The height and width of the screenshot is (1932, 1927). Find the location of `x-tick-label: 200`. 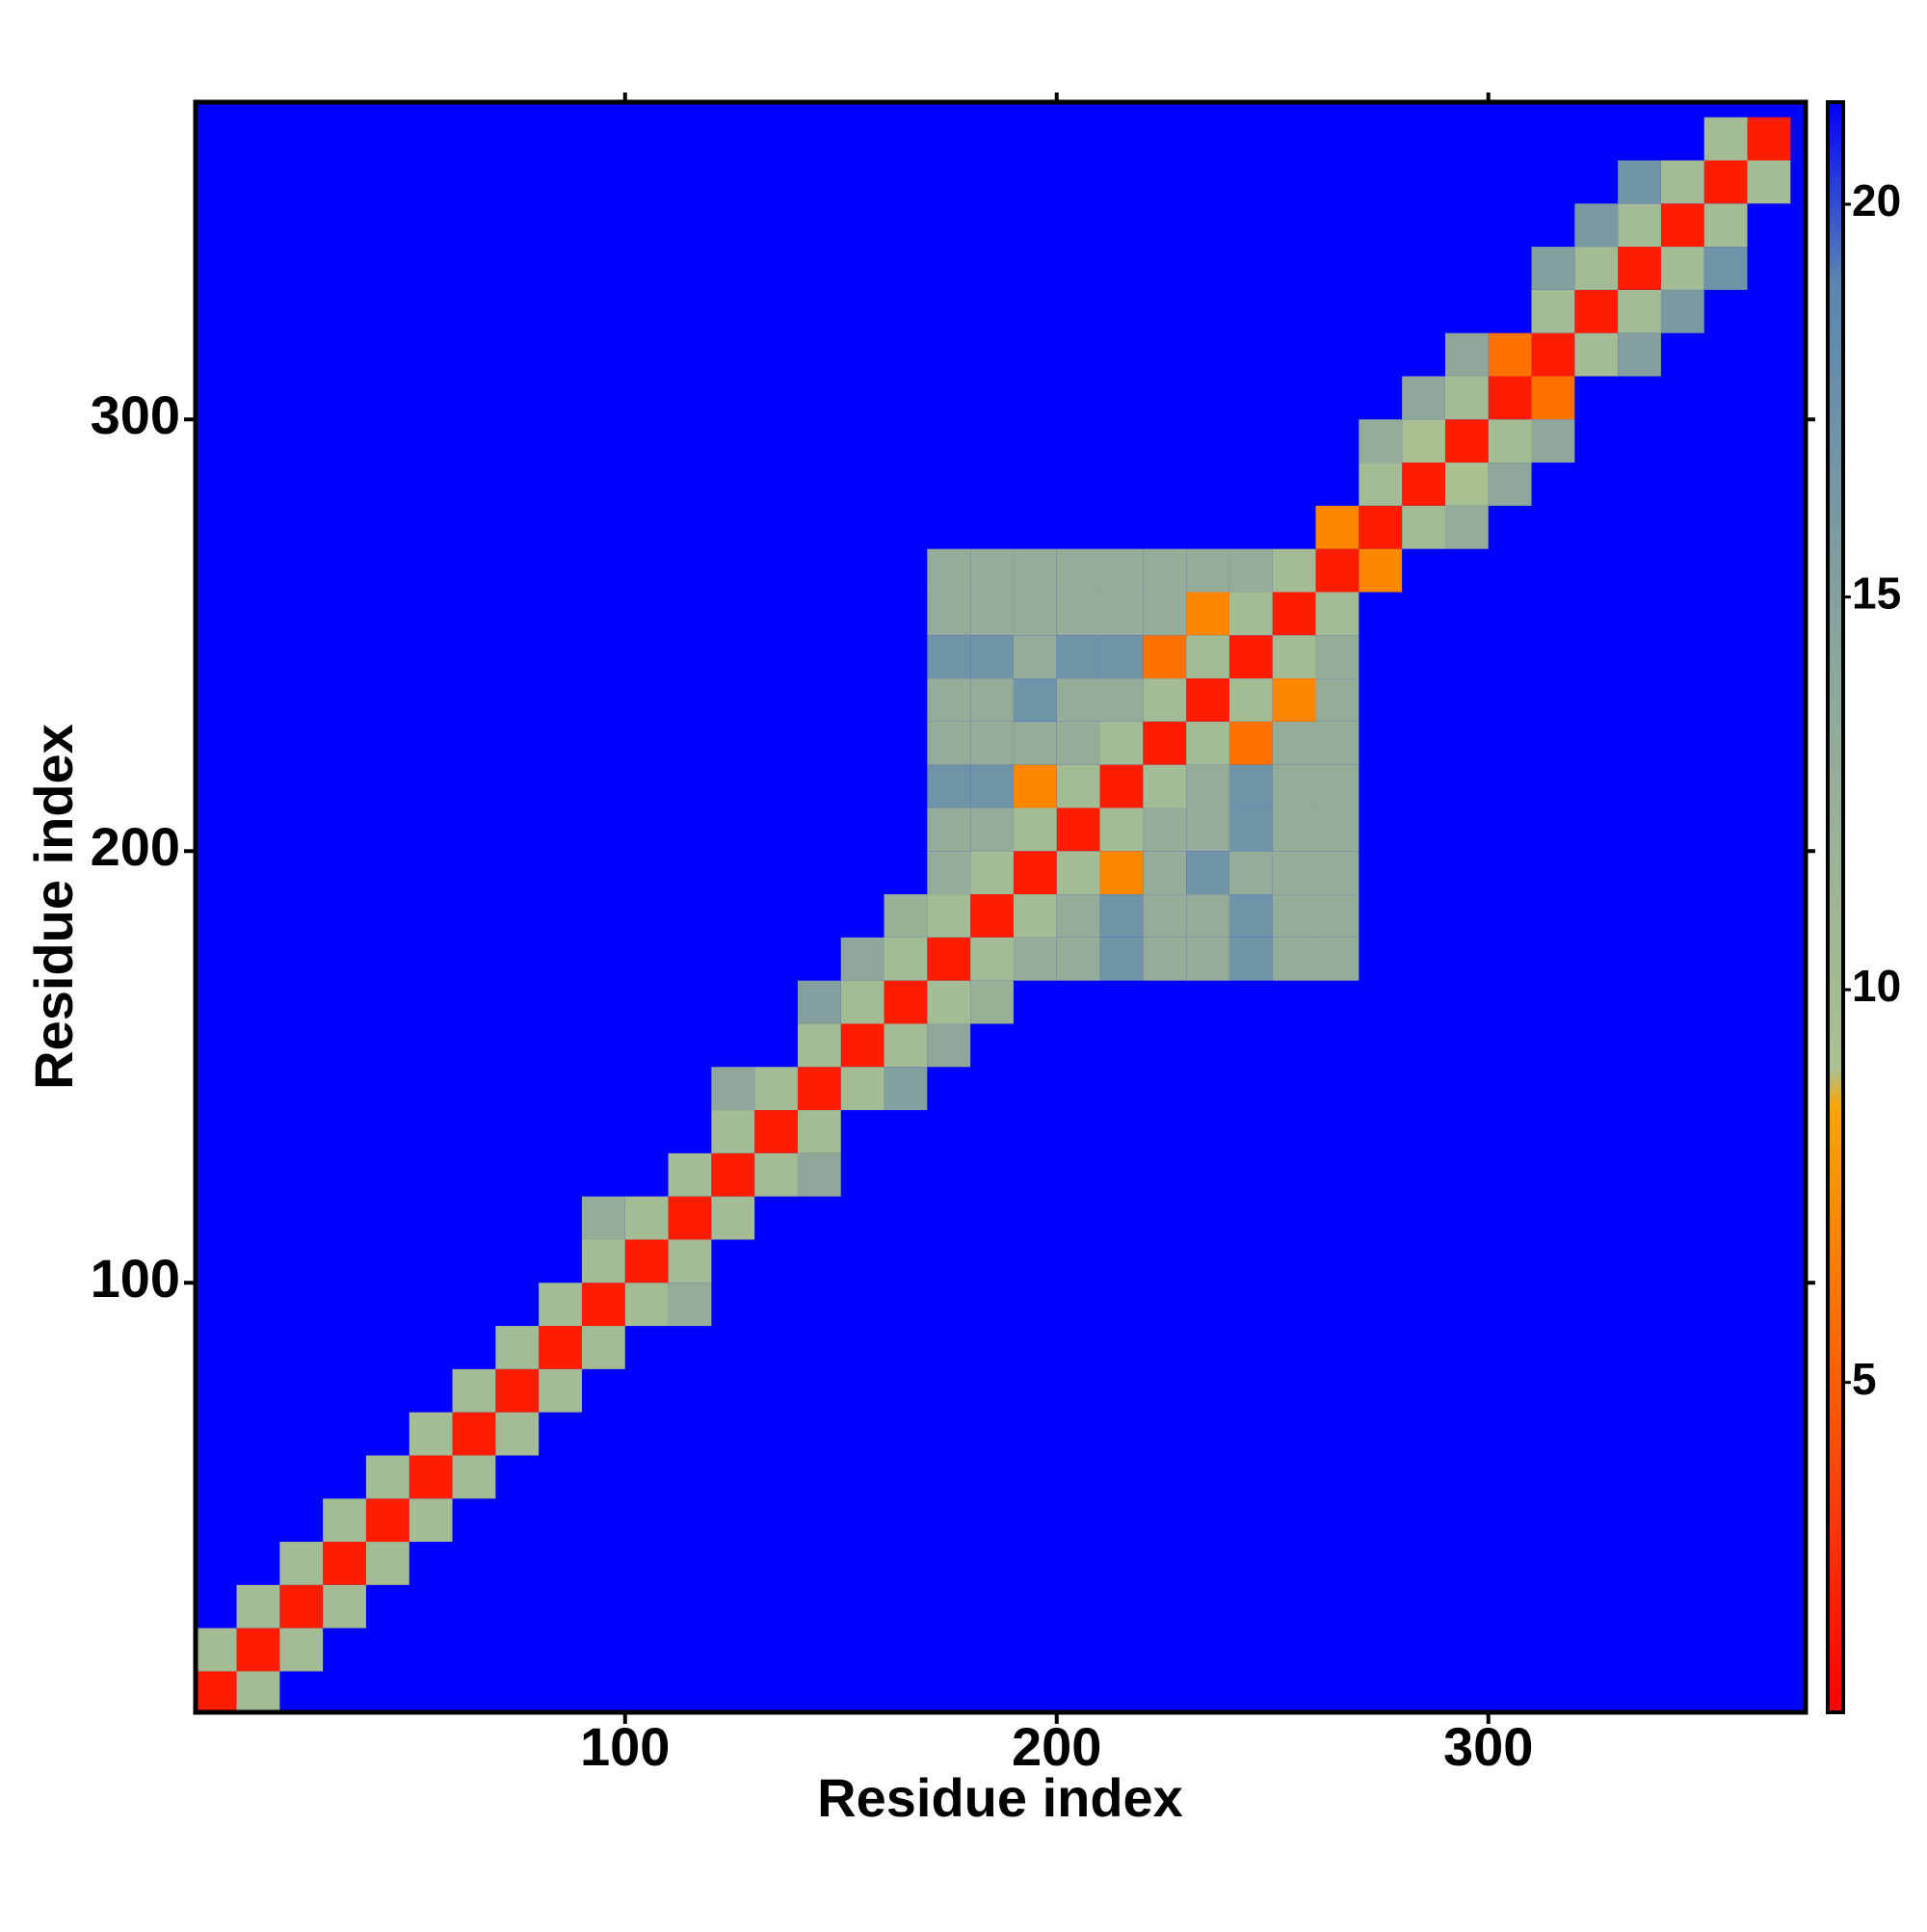

x-tick-label: 200 is located at coordinates (1056, 1746).